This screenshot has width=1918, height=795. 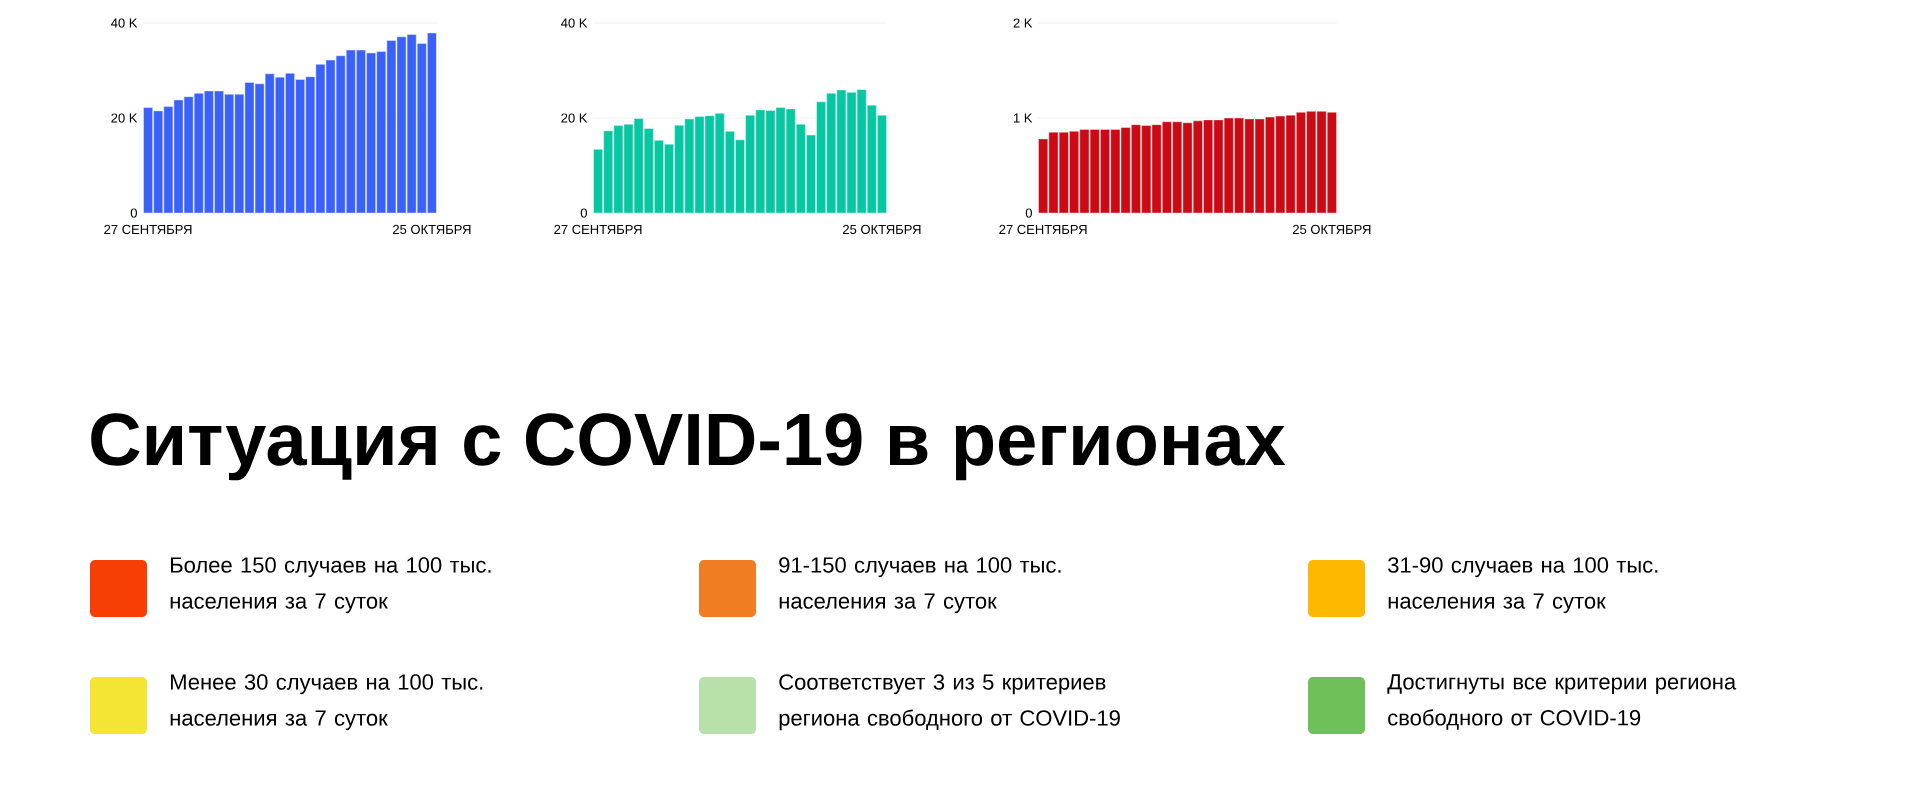 What do you see at coordinates (920, 585) in the screenshot?
I see `category-label: 91-150 случаев на 100 тыс. населения за 7 суток` at bounding box center [920, 585].